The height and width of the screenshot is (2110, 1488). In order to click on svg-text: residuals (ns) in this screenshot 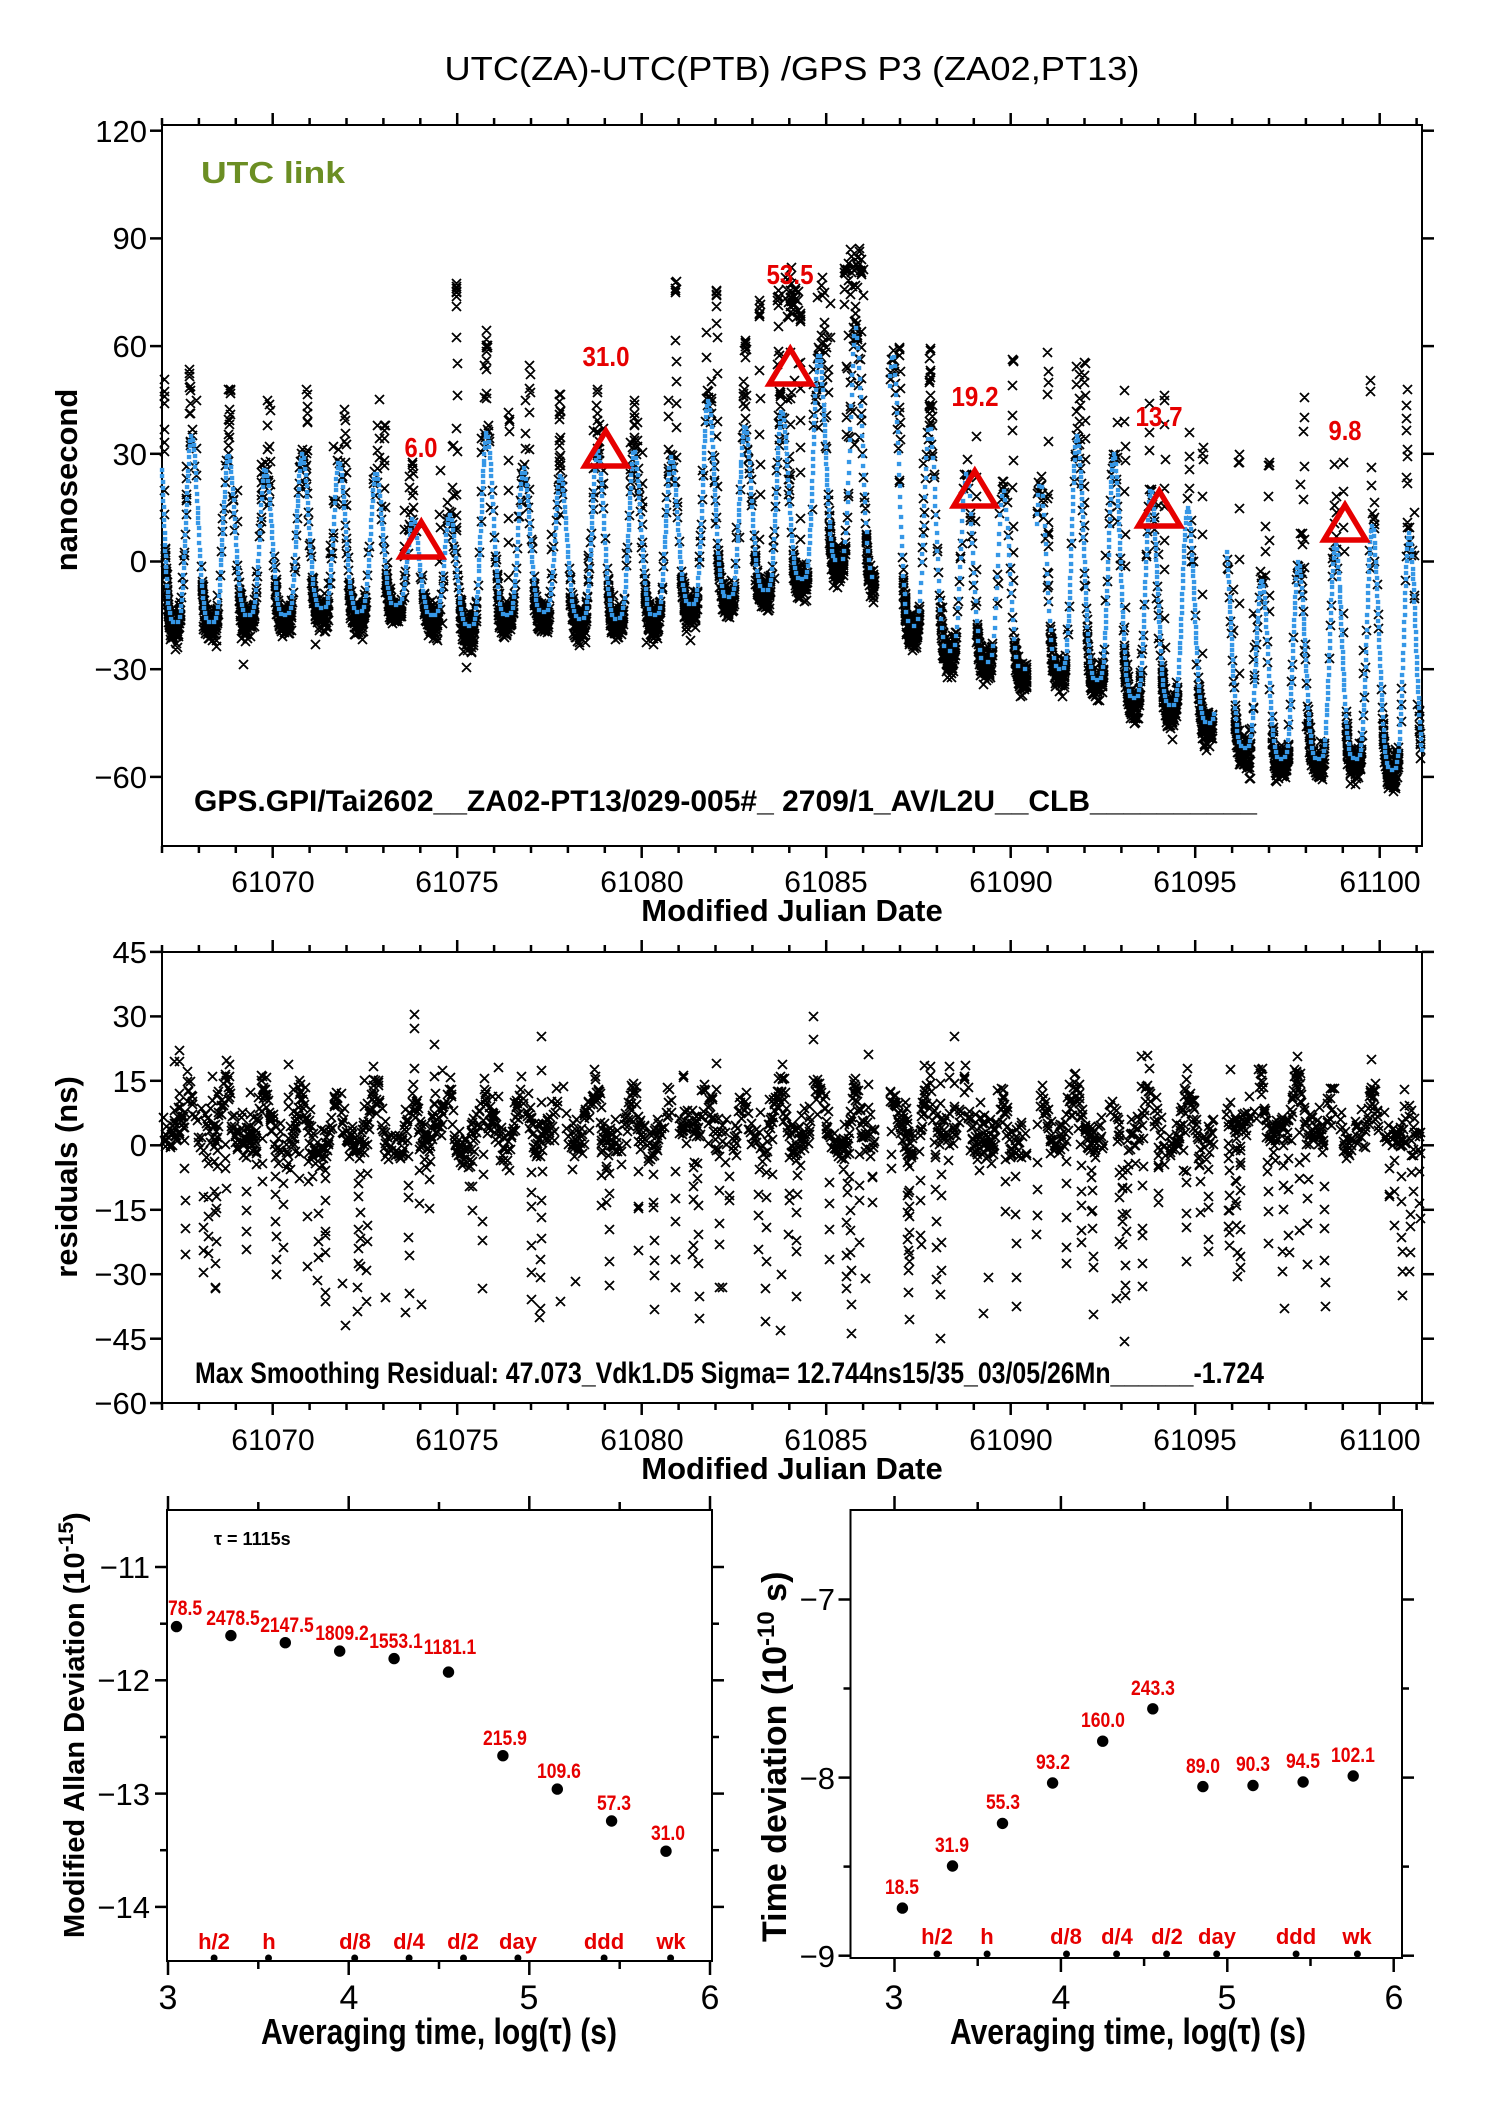, I will do `click(66, 1177)`.